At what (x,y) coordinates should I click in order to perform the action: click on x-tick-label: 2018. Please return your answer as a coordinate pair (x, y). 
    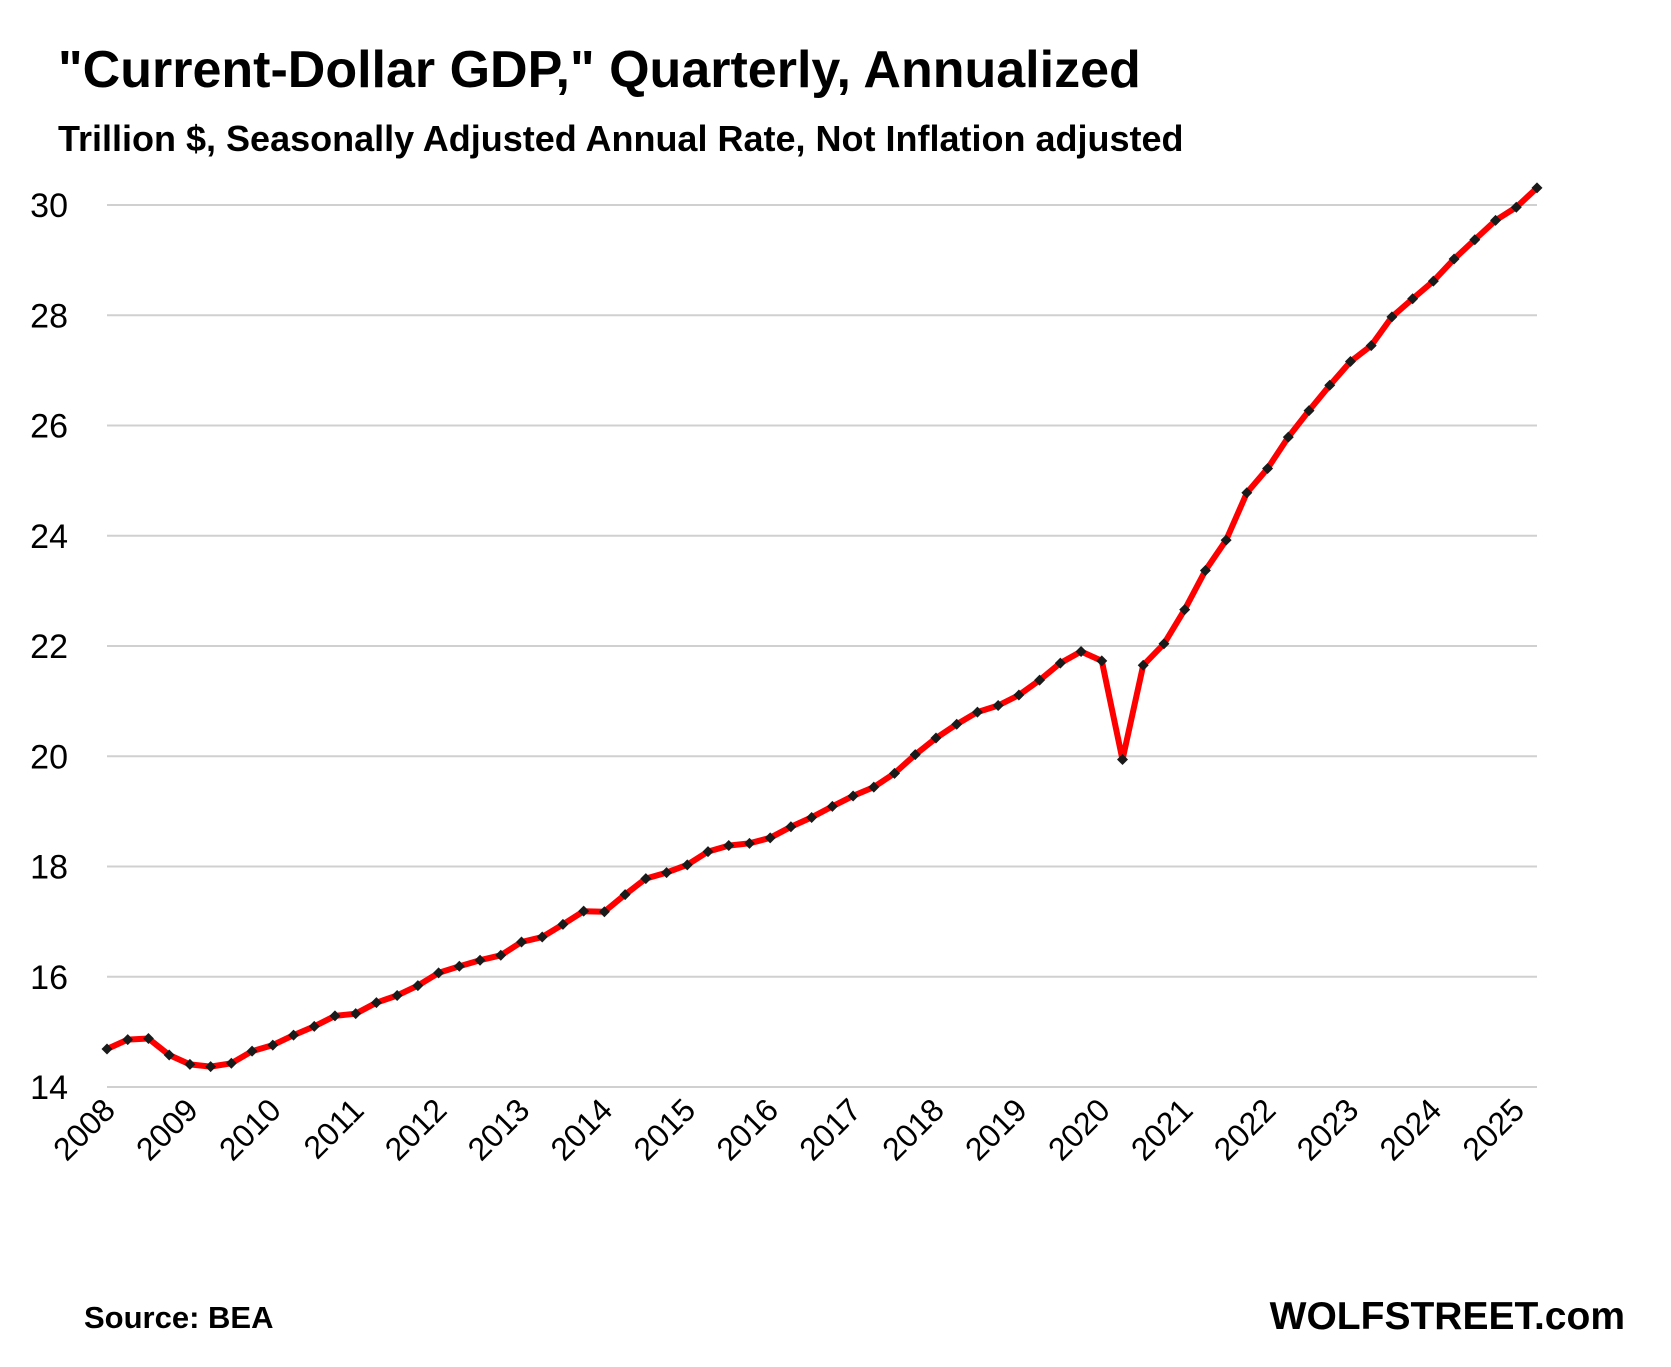
    Looking at the image, I should click on (913, 1129).